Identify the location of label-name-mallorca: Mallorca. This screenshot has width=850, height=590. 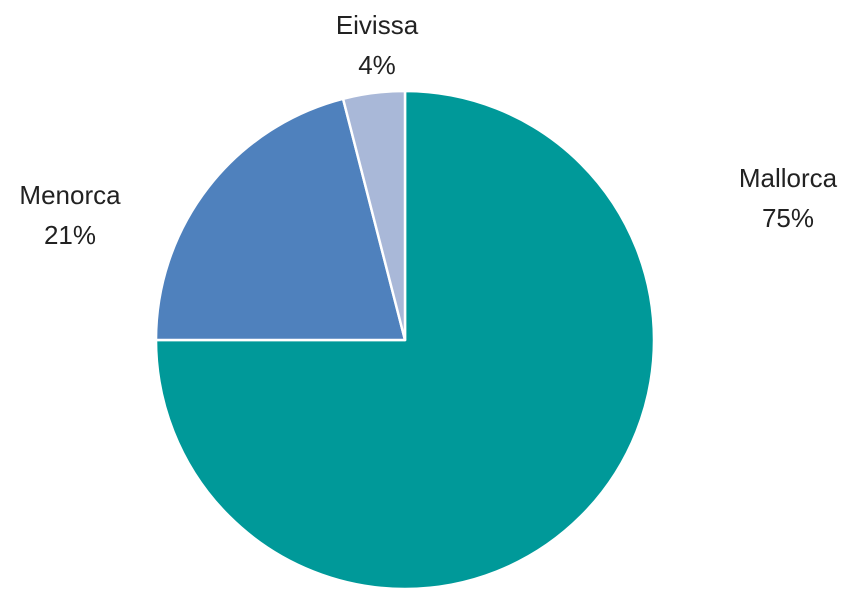
(788, 178).